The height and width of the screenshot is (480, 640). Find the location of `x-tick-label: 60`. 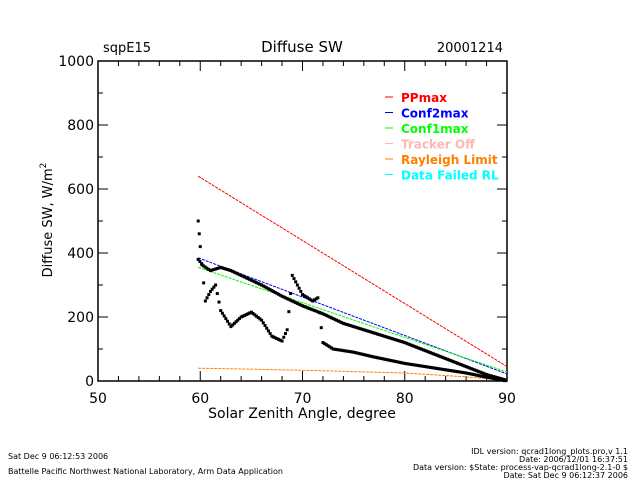

x-tick-label: 60 is located at coordinates (200, 399).